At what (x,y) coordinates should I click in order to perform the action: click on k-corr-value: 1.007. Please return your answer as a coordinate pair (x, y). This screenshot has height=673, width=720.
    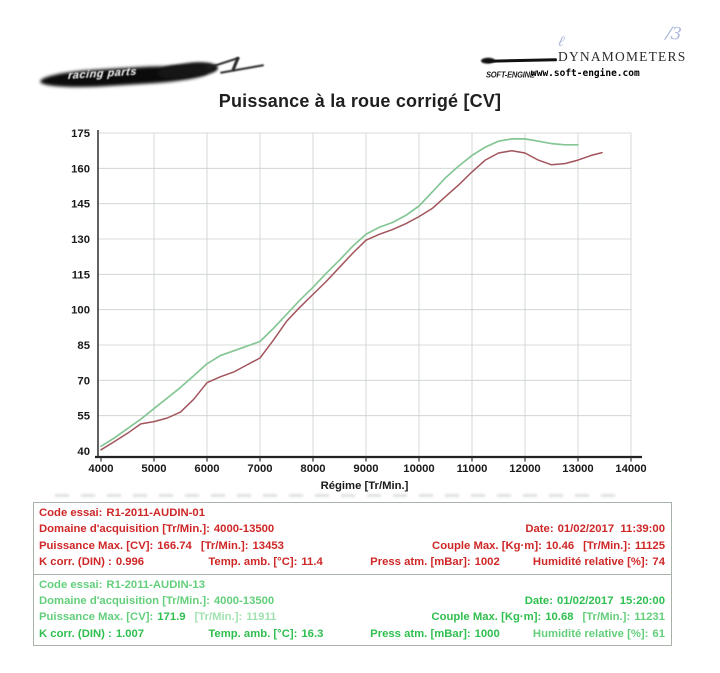
    Looking at the image, I should click on (130, 633).